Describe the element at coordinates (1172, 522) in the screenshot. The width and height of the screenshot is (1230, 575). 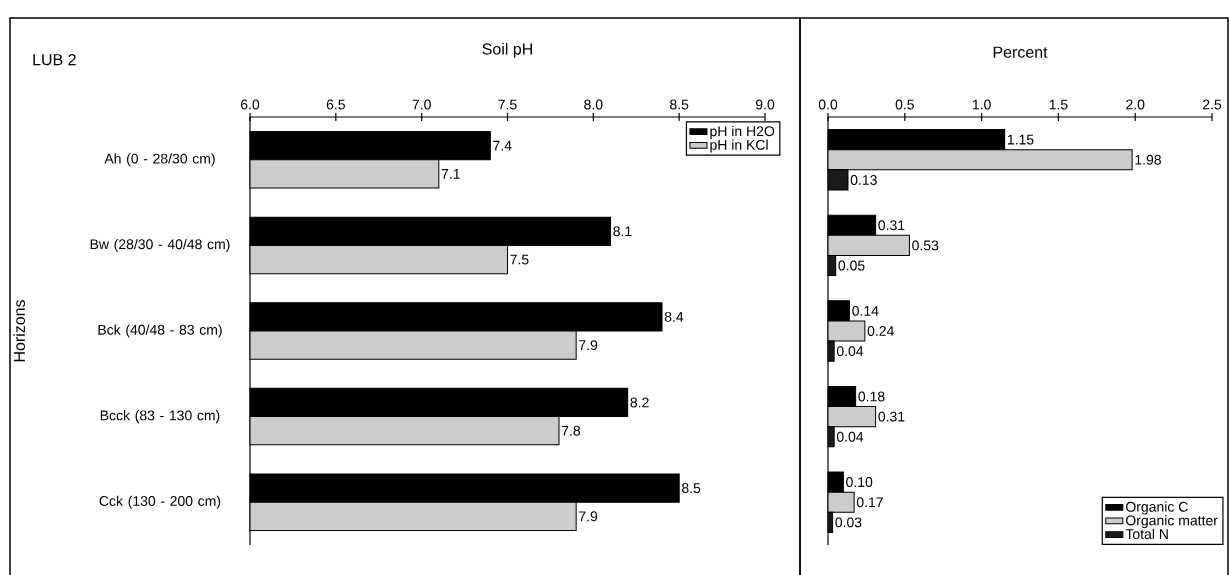
I see `legend-label: Organic matter` at that location.